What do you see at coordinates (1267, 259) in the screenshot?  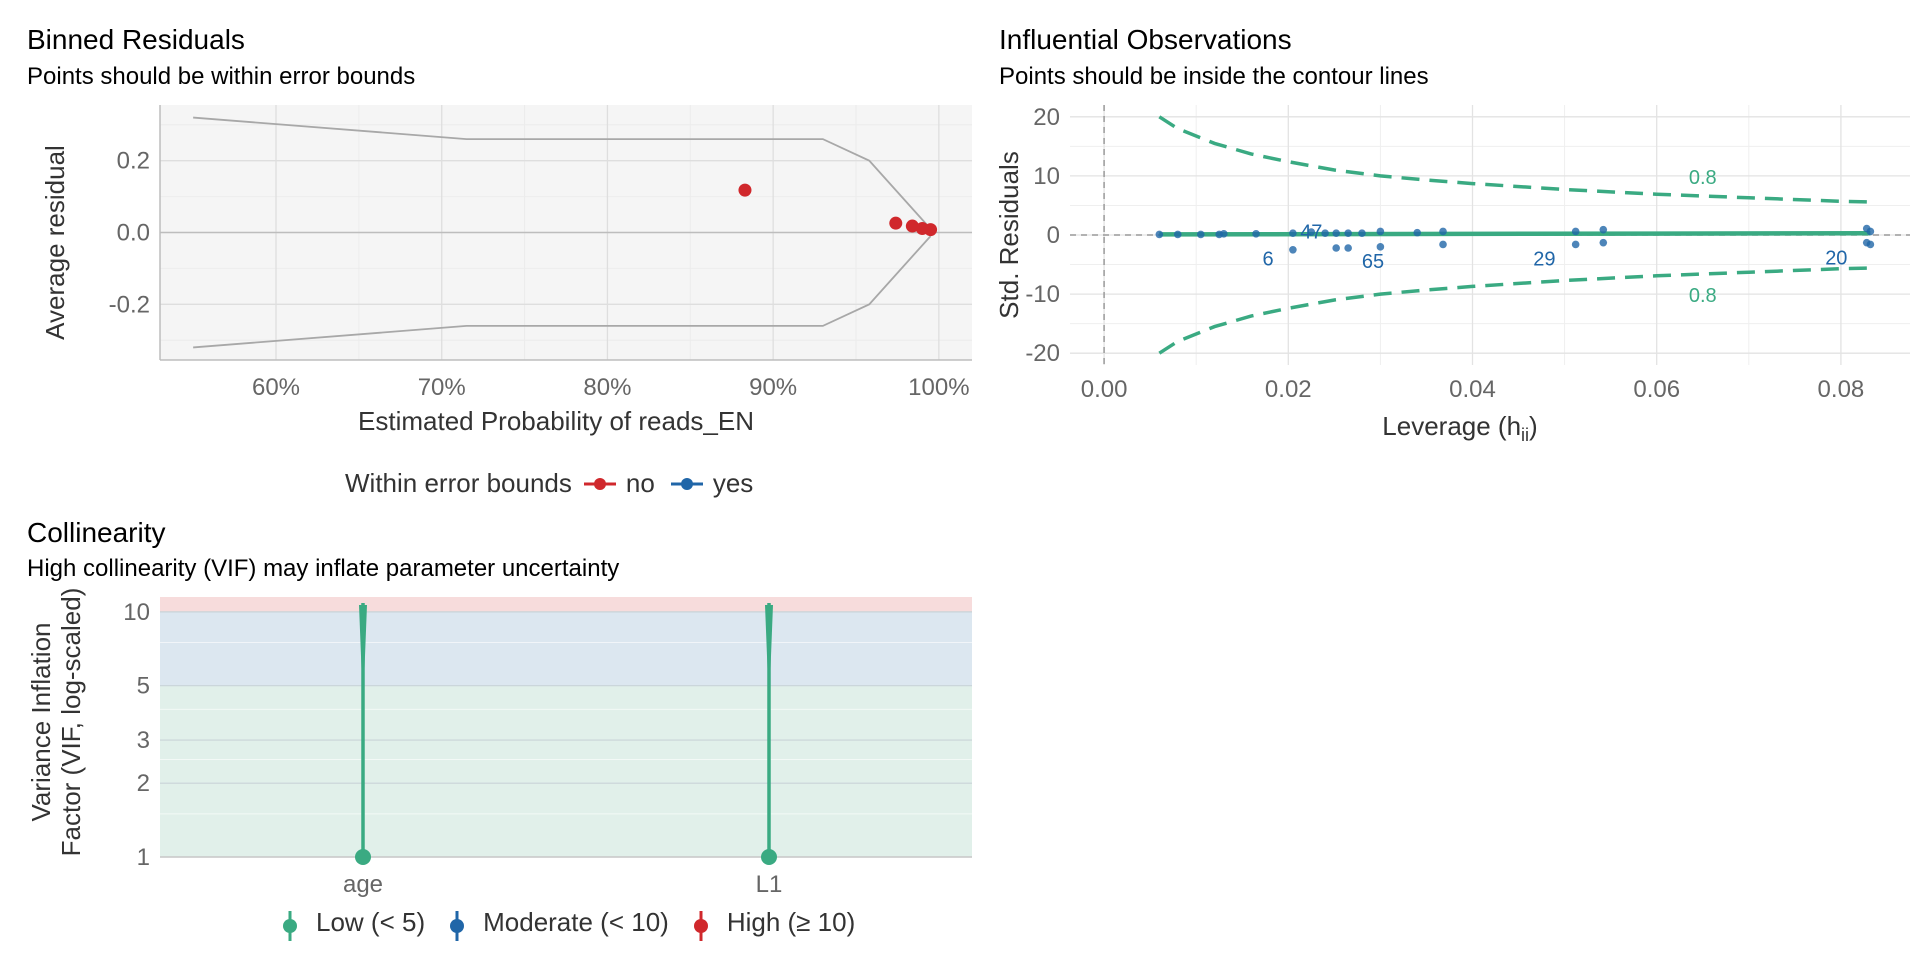 I see `observation-label: 6` at bounding box center [1267, 259].